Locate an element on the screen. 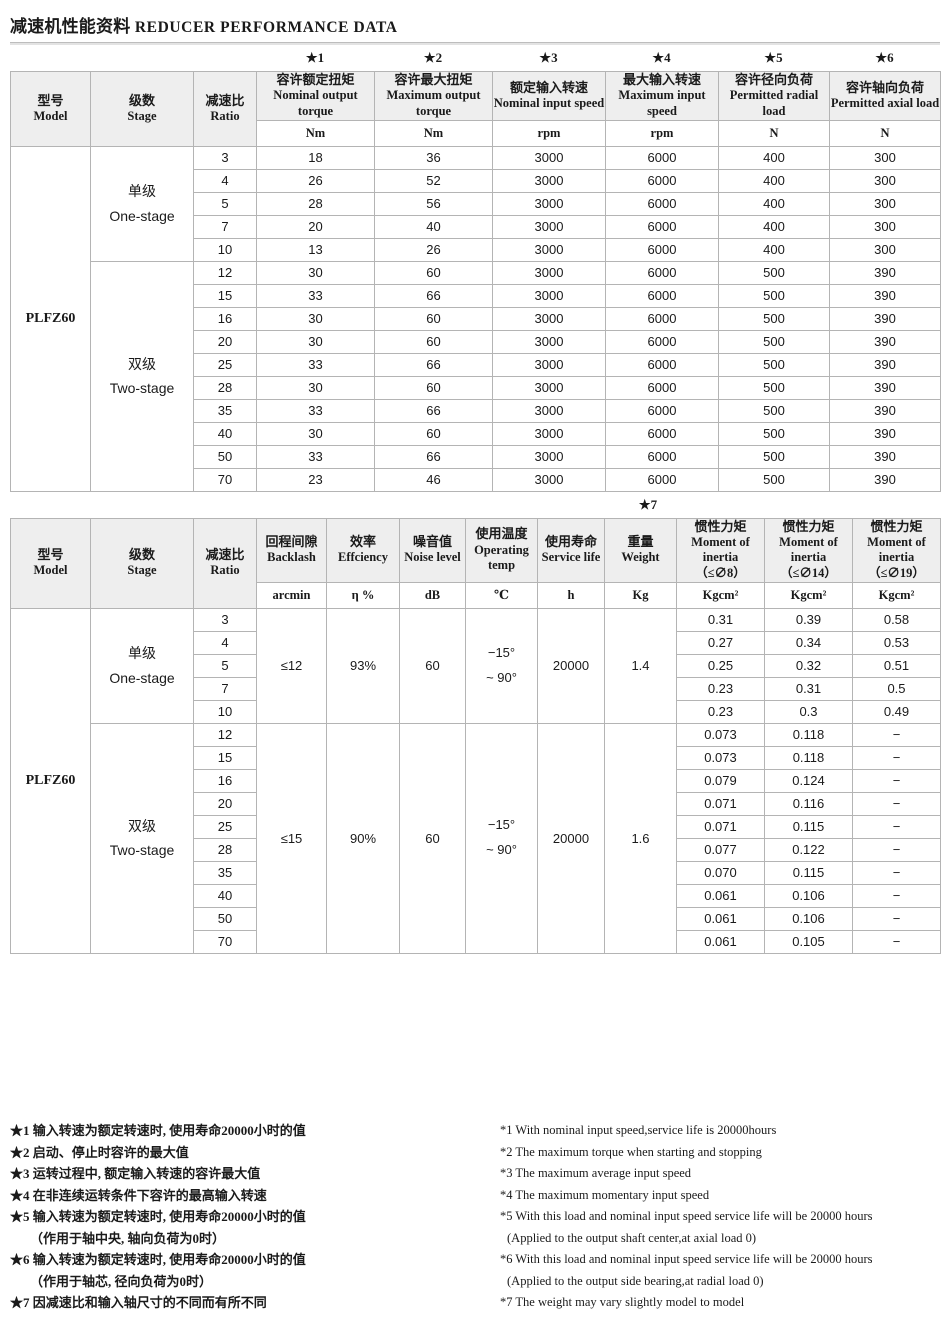 The image size is (950, 1334). cell-service-life: 20000 is located at coordinates (571, 838).